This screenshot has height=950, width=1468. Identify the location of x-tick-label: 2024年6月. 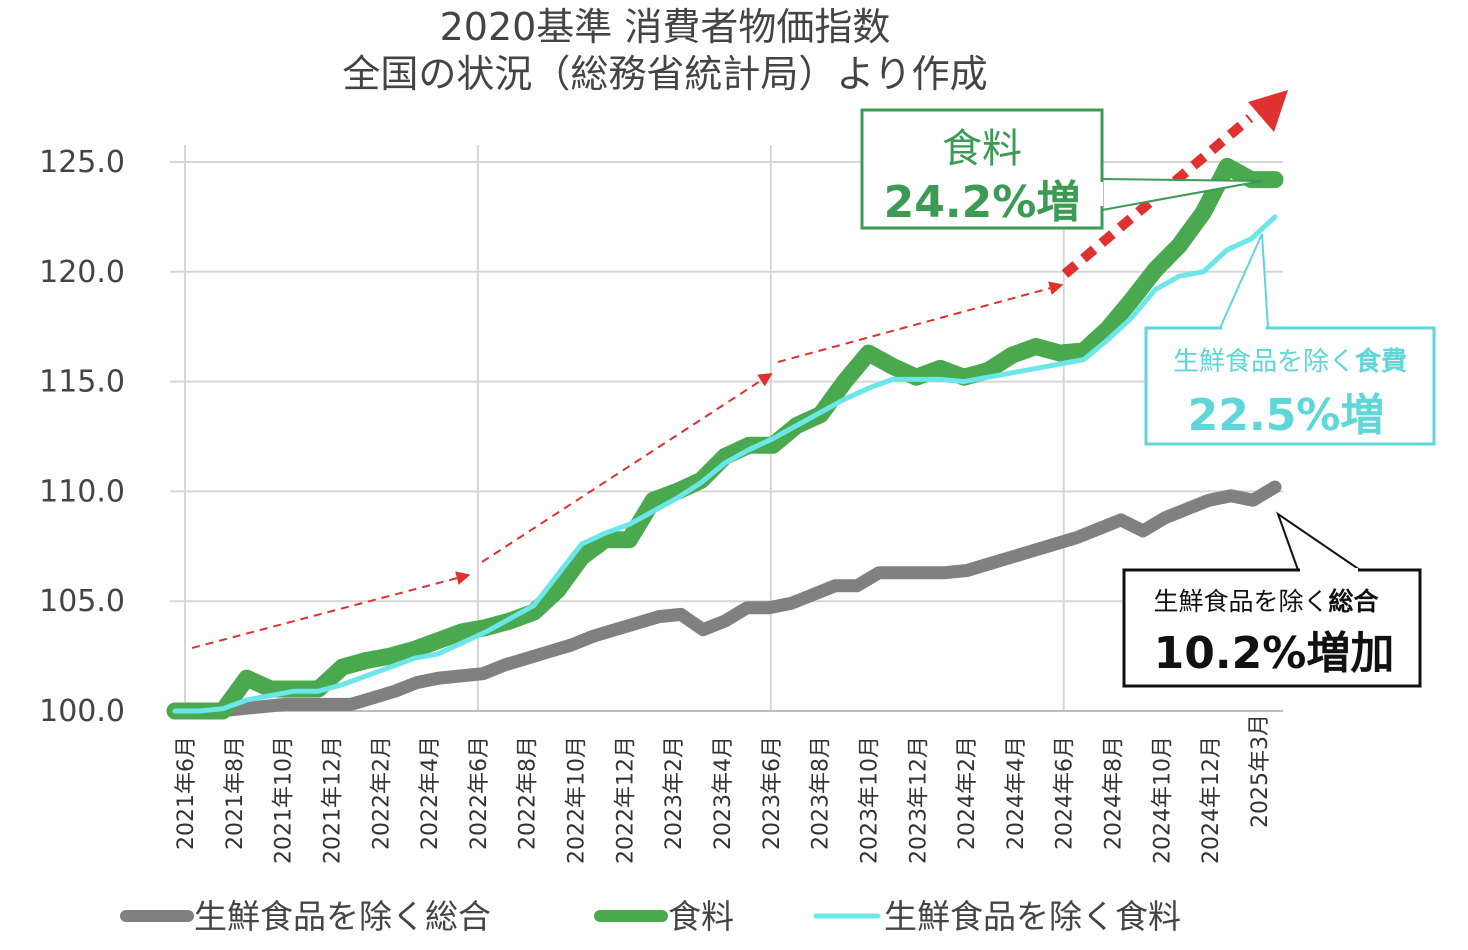
(1065, 793).